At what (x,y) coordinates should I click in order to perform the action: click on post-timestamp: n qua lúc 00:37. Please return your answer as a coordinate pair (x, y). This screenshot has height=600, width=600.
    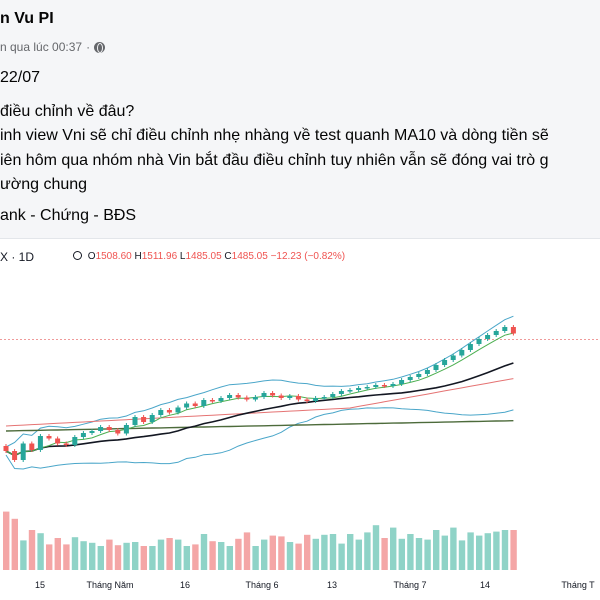
    Looking at the image, I should click on (41, 47).